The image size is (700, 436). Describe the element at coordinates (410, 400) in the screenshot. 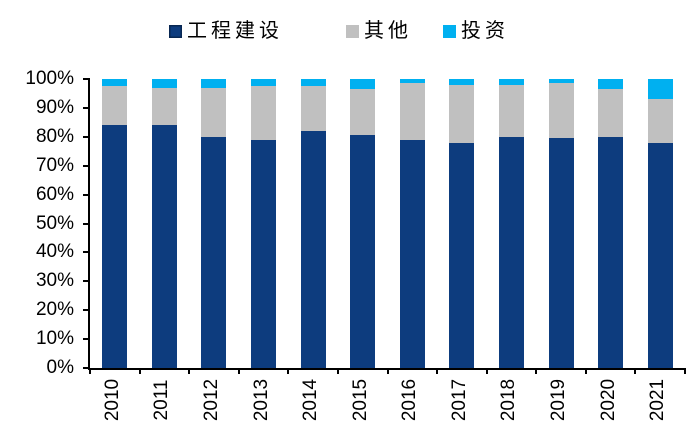

I see `x-tick-label-2016: 2016` at that location.